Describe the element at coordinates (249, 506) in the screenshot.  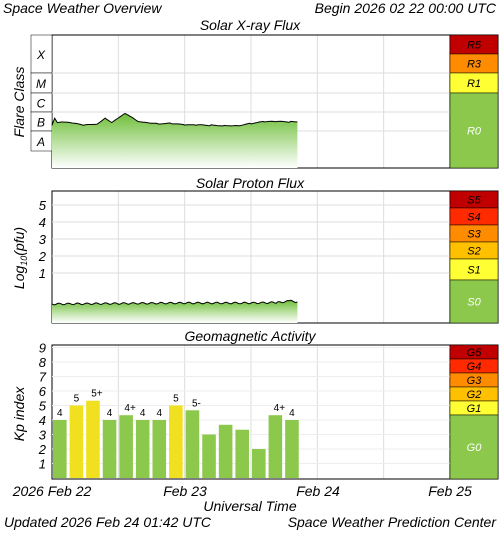
I see `x-axis-label: Universal Time` at that location.